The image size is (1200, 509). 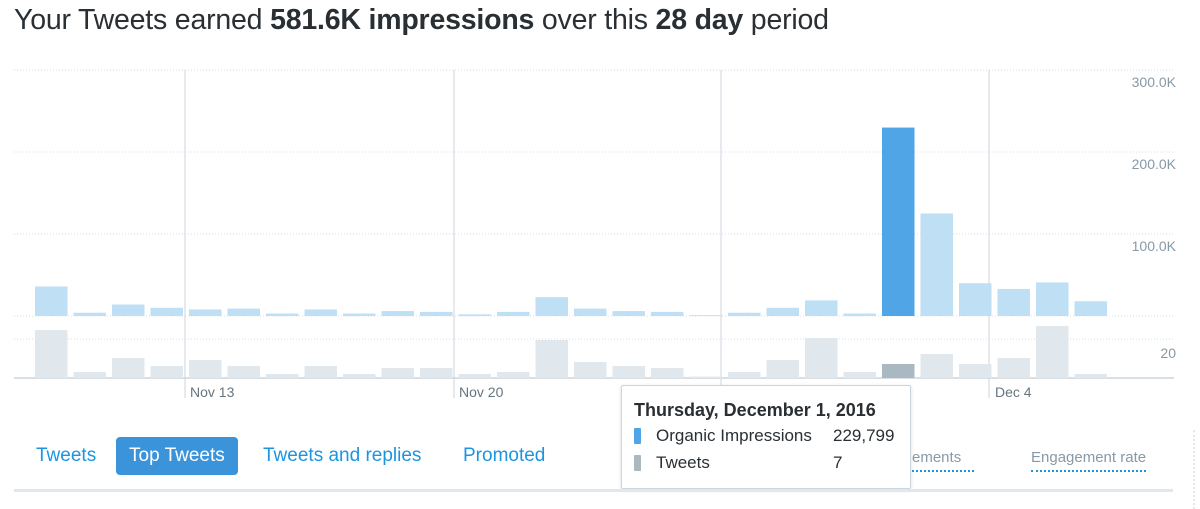 I want to click on y-tick-label: 20, so click(x=1168, y=353).